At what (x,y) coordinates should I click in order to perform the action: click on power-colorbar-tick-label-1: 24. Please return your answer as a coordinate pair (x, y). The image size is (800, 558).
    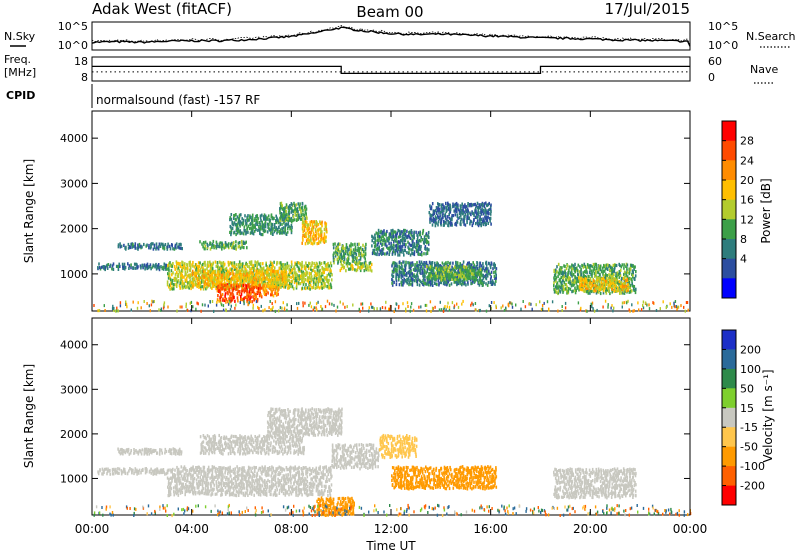
    Looking at the image, I should click on (747, 160).